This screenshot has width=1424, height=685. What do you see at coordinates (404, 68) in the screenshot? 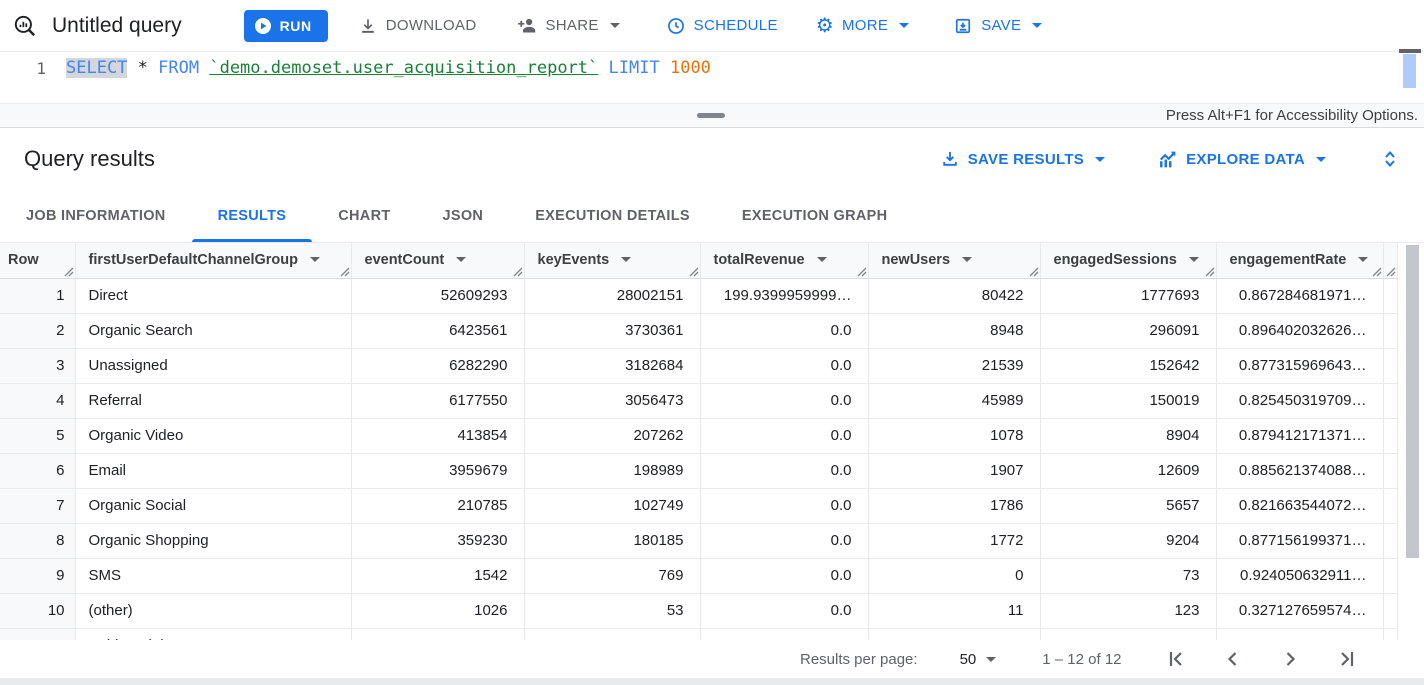
I see `sql-table-reference: `demo.demoset.user_acquisition_report`` at bounding box center [404, 68].